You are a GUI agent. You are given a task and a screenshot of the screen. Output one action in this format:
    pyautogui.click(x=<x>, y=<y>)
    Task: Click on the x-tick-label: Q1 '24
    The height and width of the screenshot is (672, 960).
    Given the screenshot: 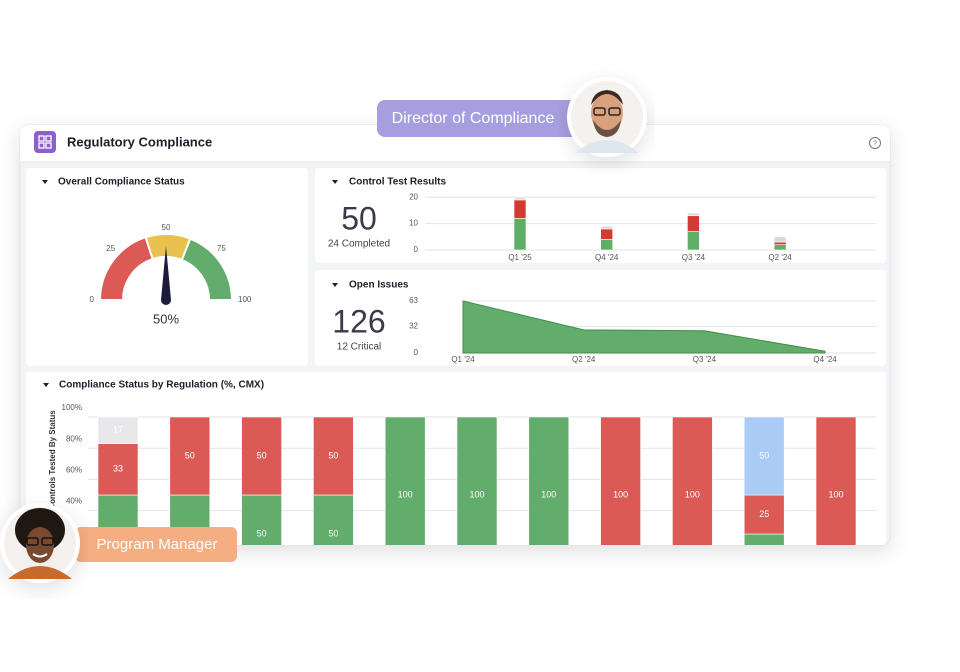 What is the action you would take?
    pyautogui.click(x=463, y=359)
    